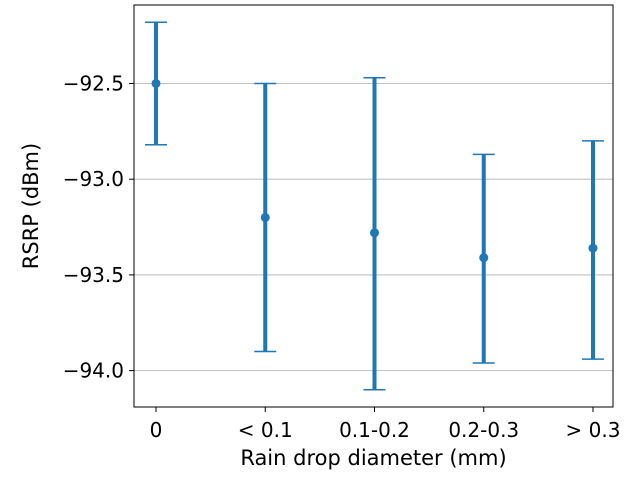  Describe the element at coordinates (373, 458) in the screenshot. I see `x-axis-label: Rain drop diameter (mm)` at that location.